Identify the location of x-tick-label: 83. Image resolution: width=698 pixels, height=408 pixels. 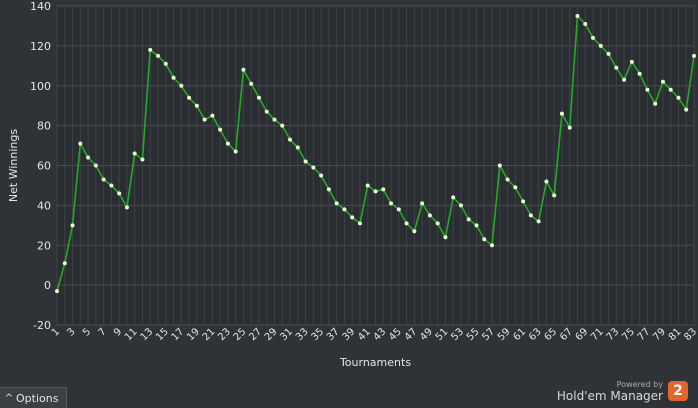
(690, 334).